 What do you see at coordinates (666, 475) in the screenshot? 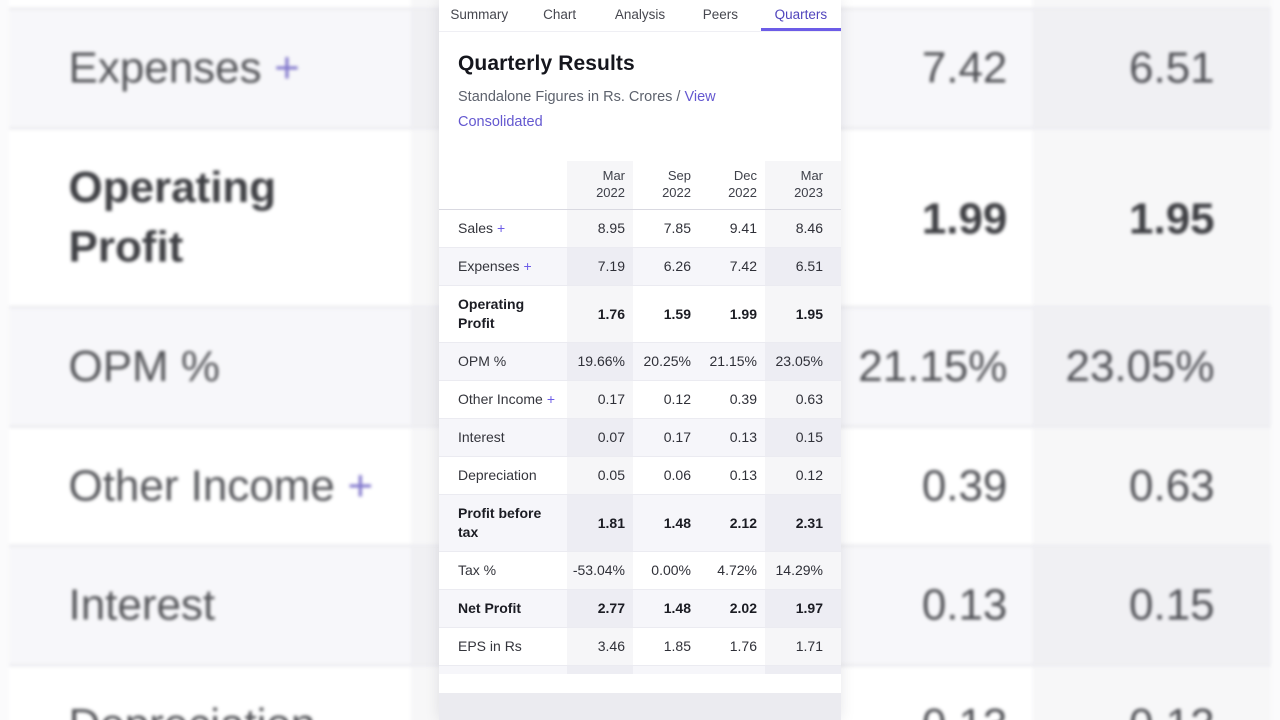
I see `value-cell: 0.06` at bounding box center [666, 475].